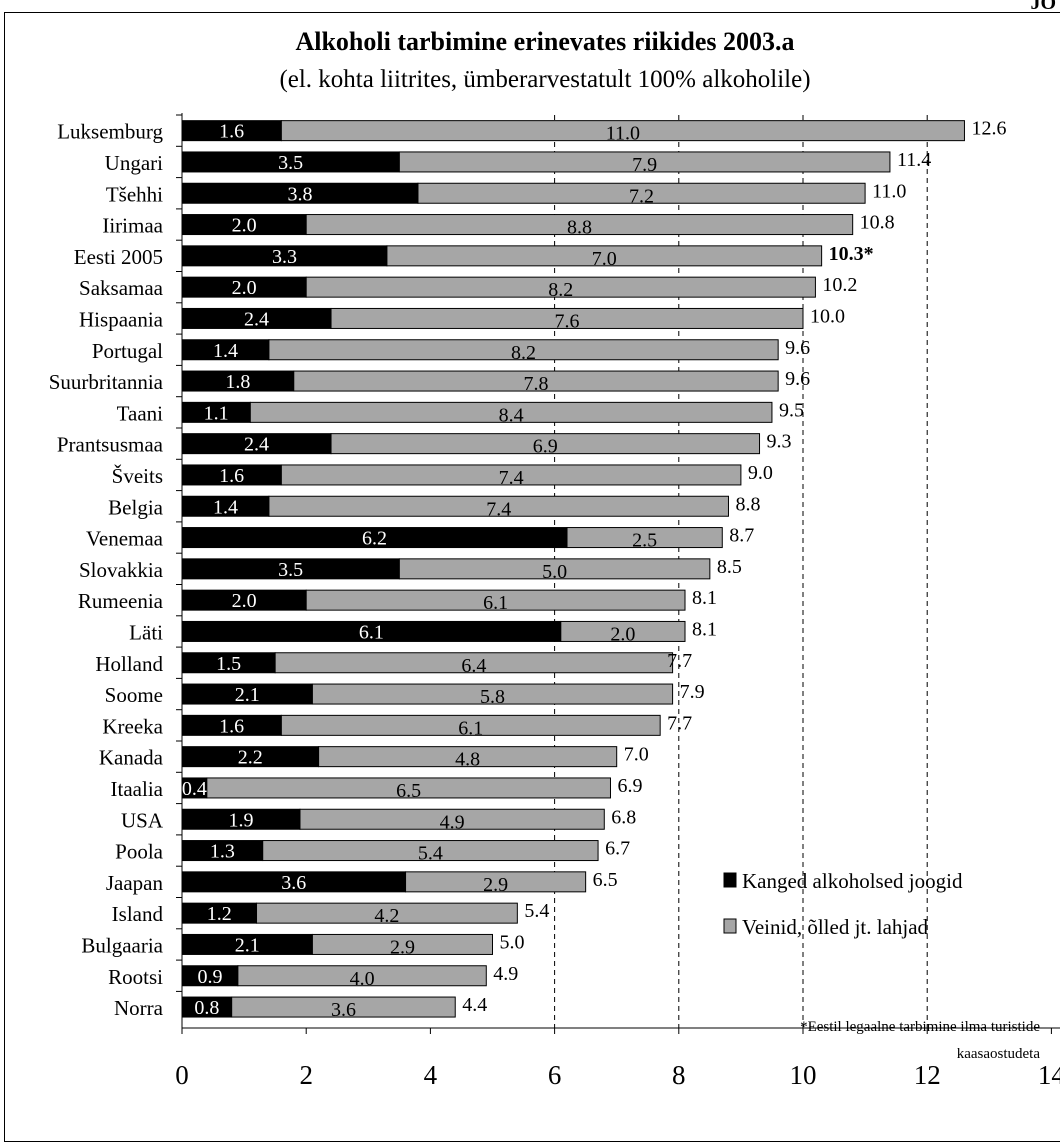  Describe the element at coordinates (617, 849) in the screenshot. I see `total-label: 6.7` at that location.